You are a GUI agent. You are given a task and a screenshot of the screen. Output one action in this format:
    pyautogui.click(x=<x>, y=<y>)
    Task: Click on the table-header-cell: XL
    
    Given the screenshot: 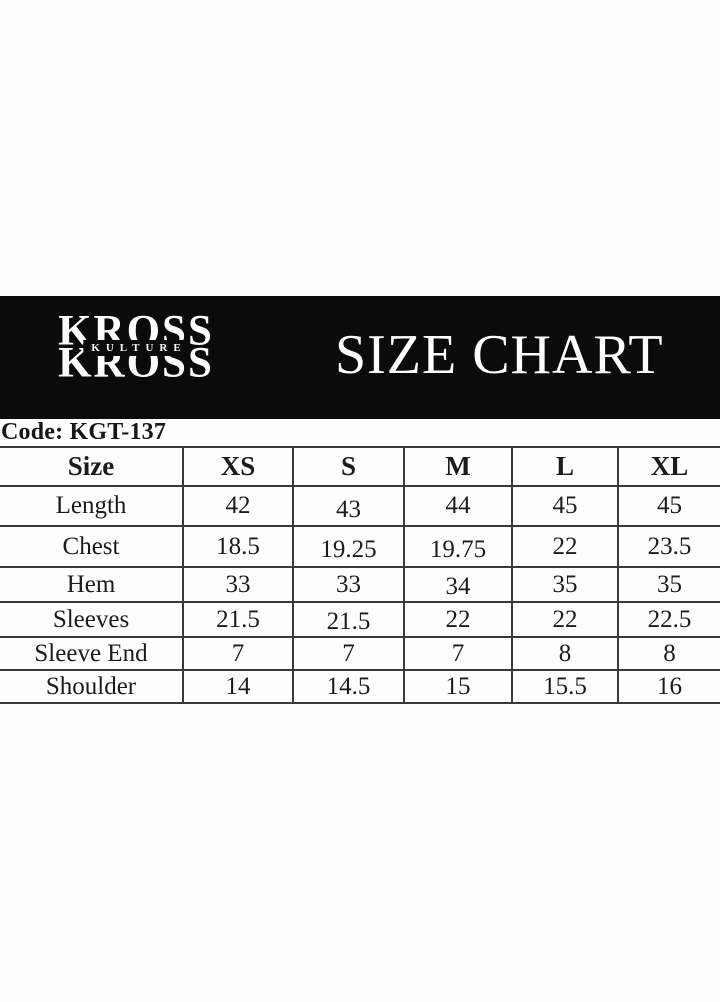 What is the action you would take?
    pyautogui.click(x=668, y=466)
    